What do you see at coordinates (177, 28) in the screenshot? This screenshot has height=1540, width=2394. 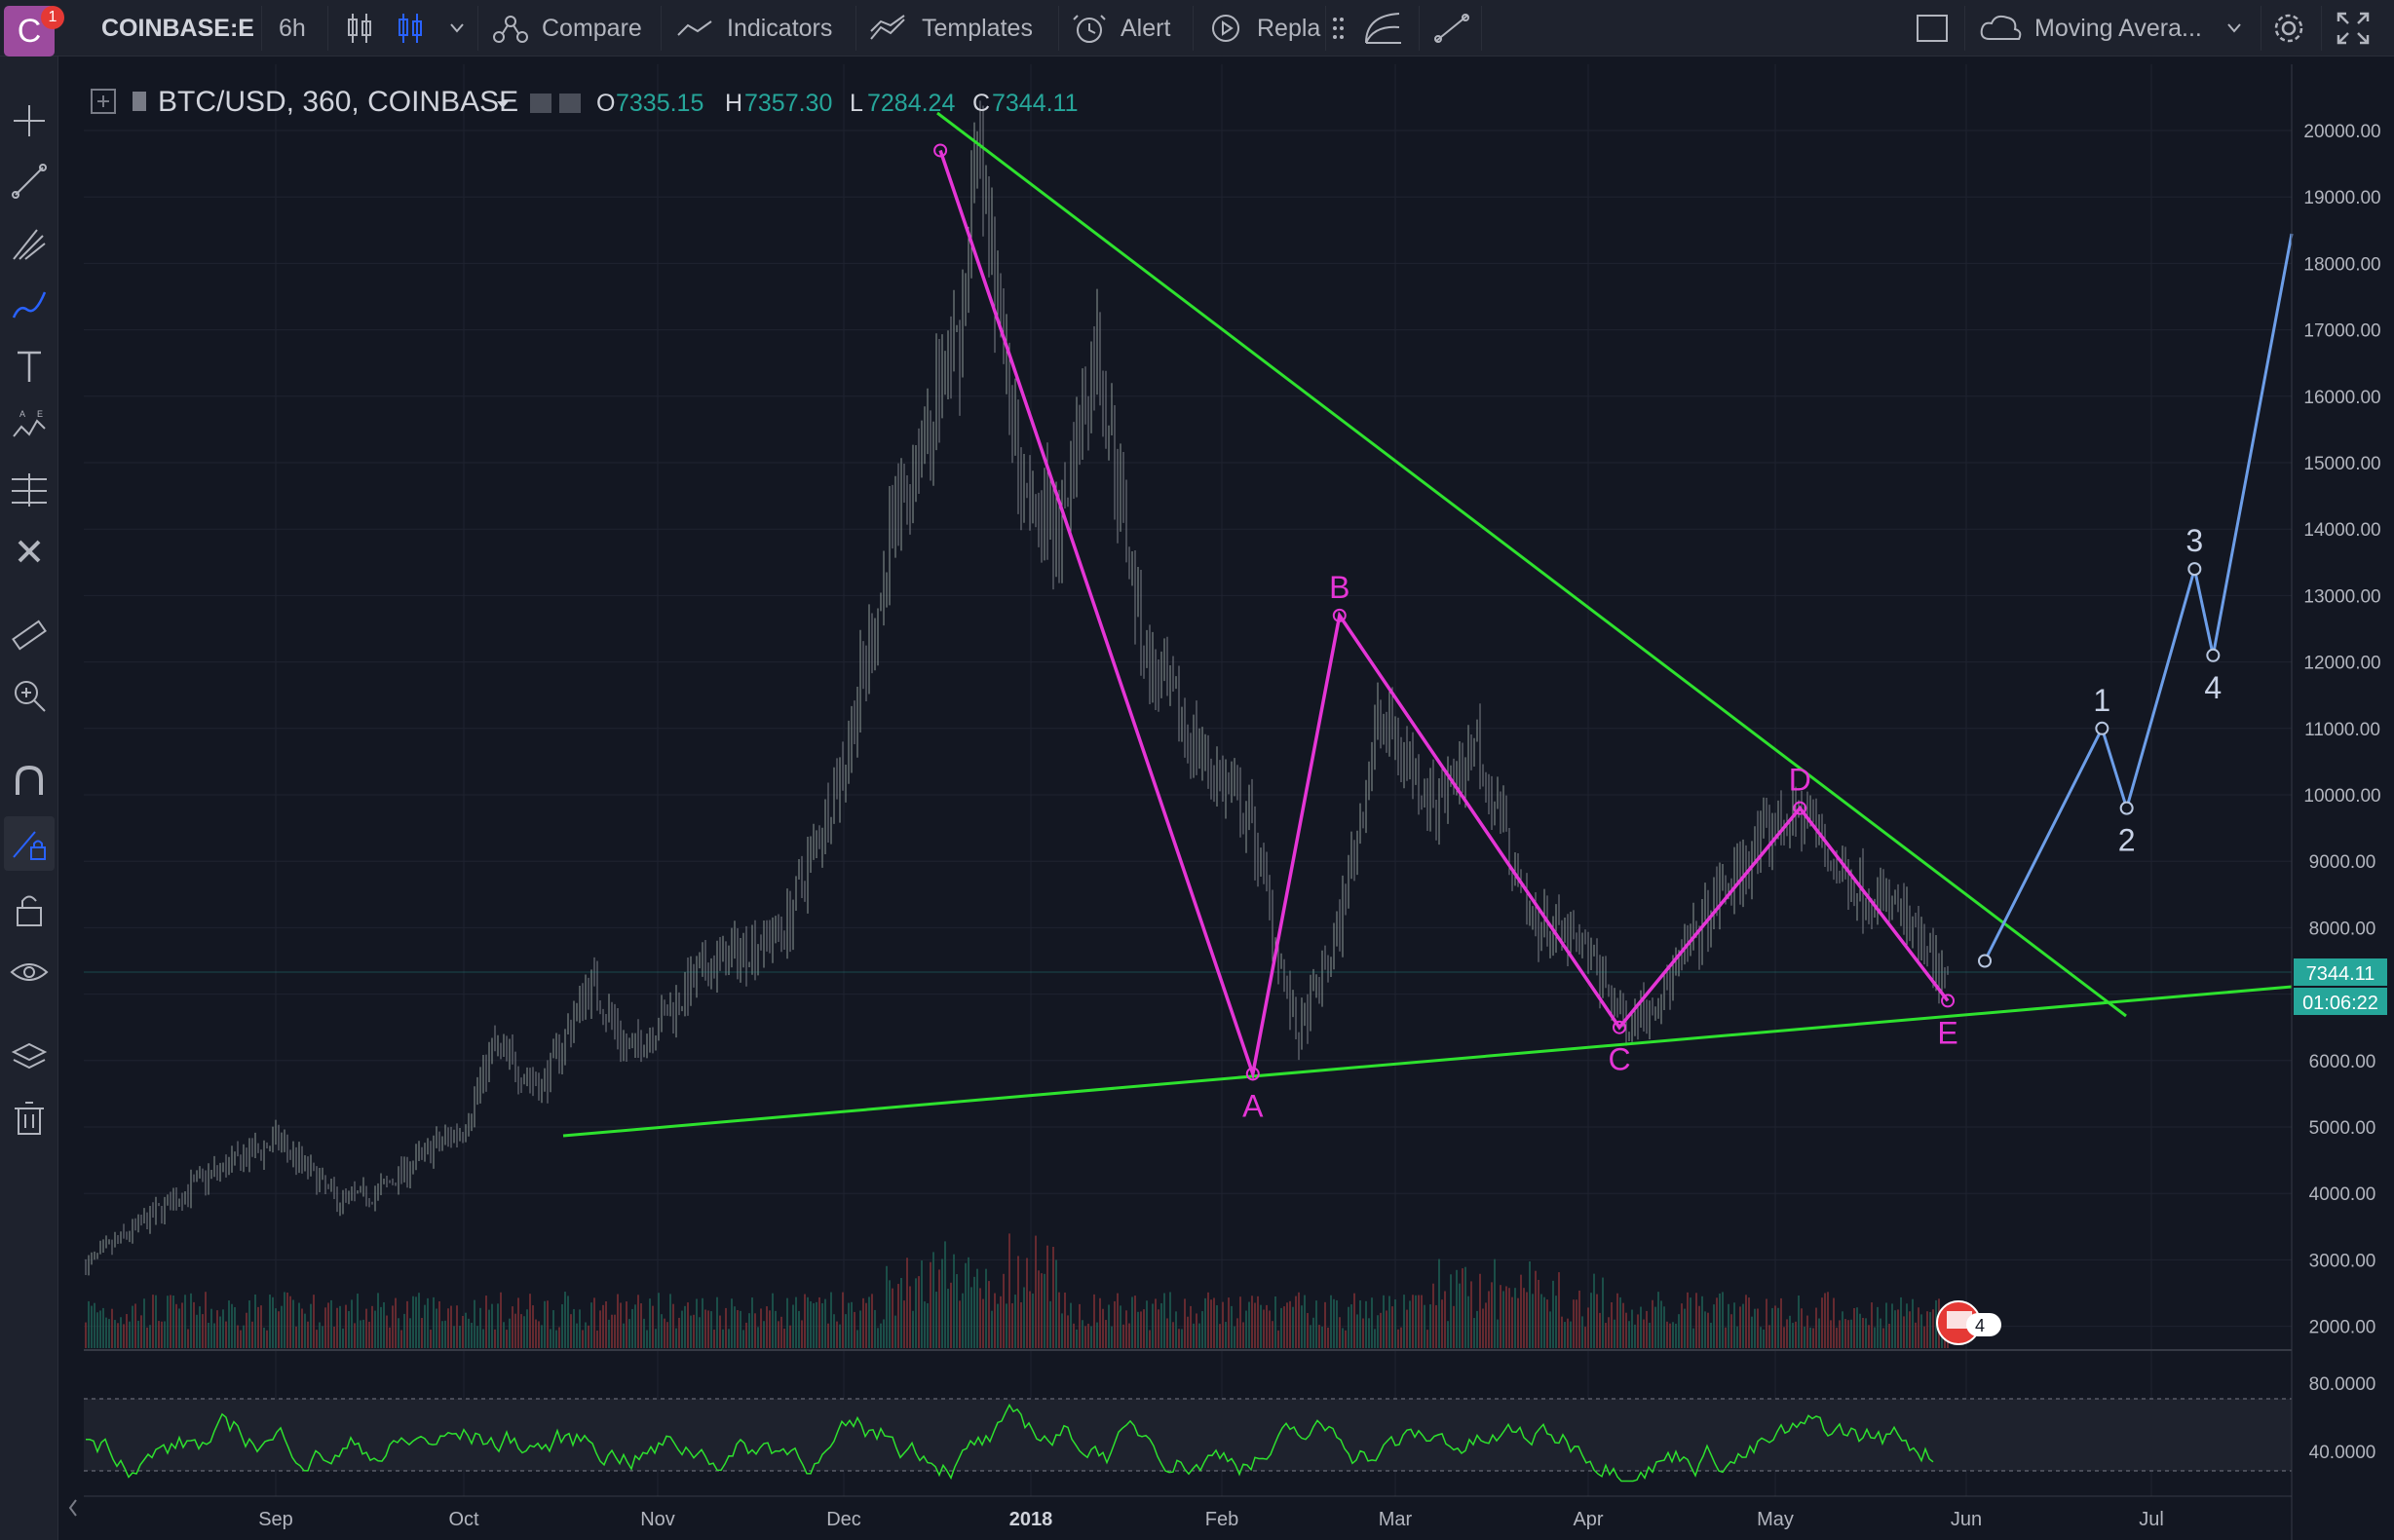 I see `symbol-search-button: COINBASE:E` at bounding box center [177, 28].